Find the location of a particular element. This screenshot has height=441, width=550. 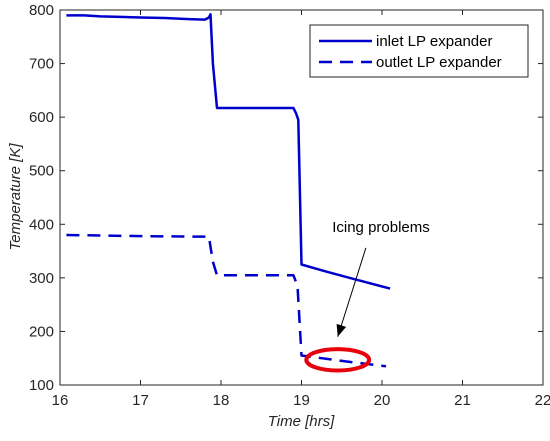

y-tick-label: 800 is located at coordinates (41, 10).